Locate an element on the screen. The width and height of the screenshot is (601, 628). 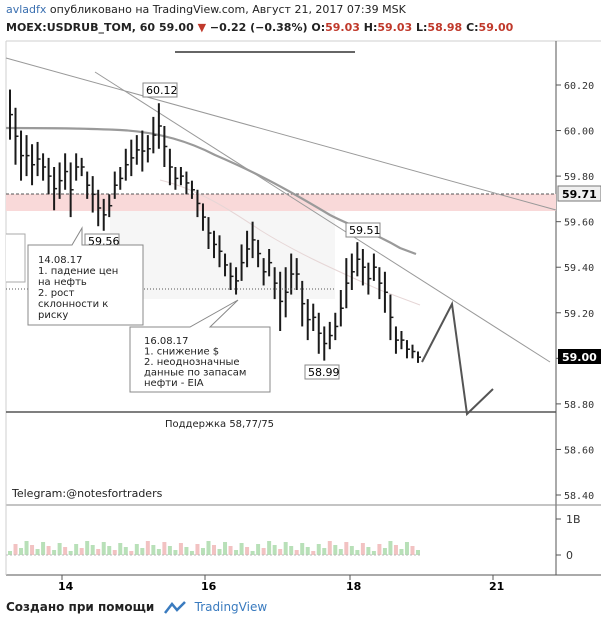
callout-line: 1. снижение $ is located at coordinates (181, 352).